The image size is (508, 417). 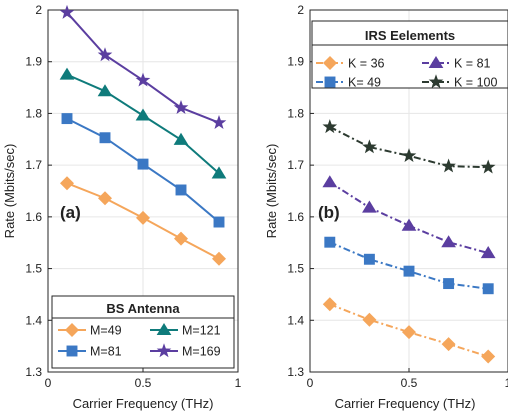 I want to click on legend-label: M=121, so click(x=201, y=331).